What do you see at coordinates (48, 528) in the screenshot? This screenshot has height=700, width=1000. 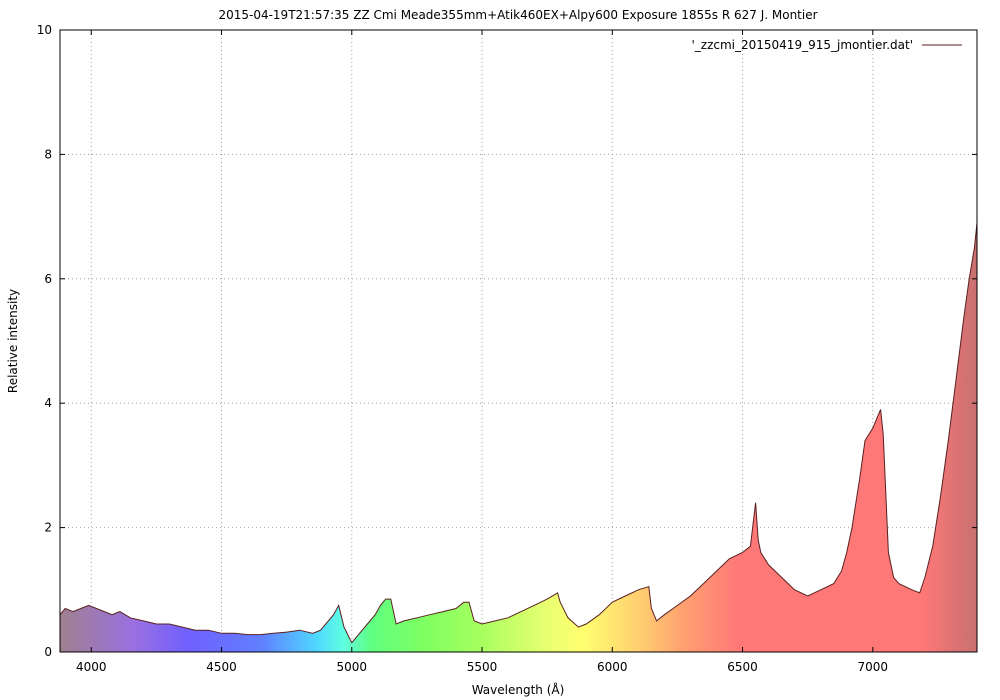 I see `y-tick-label: 2` at bounding box center [48, 528].